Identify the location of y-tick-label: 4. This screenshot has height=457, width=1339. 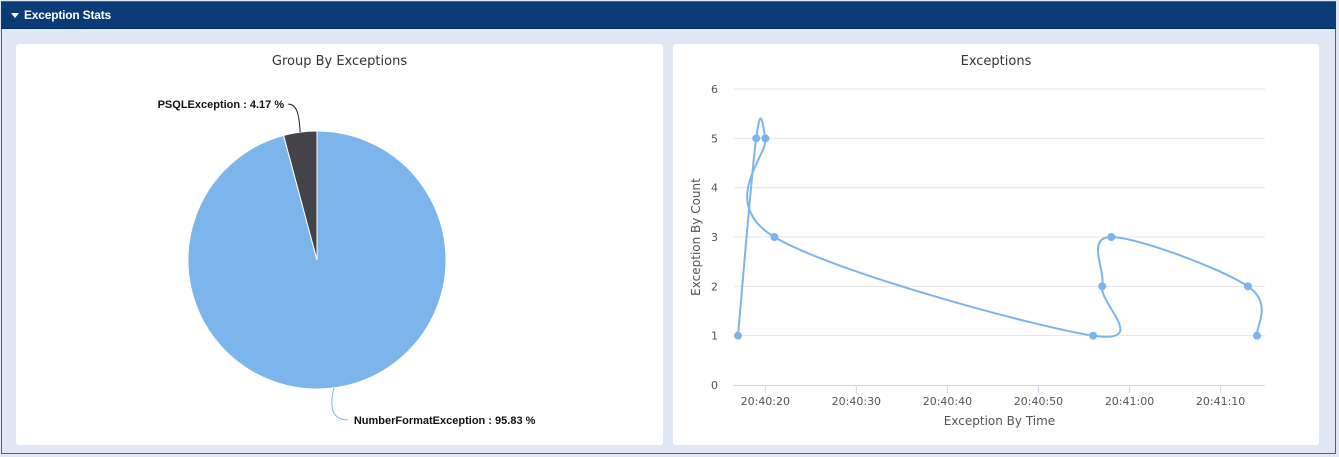
(714, 188).